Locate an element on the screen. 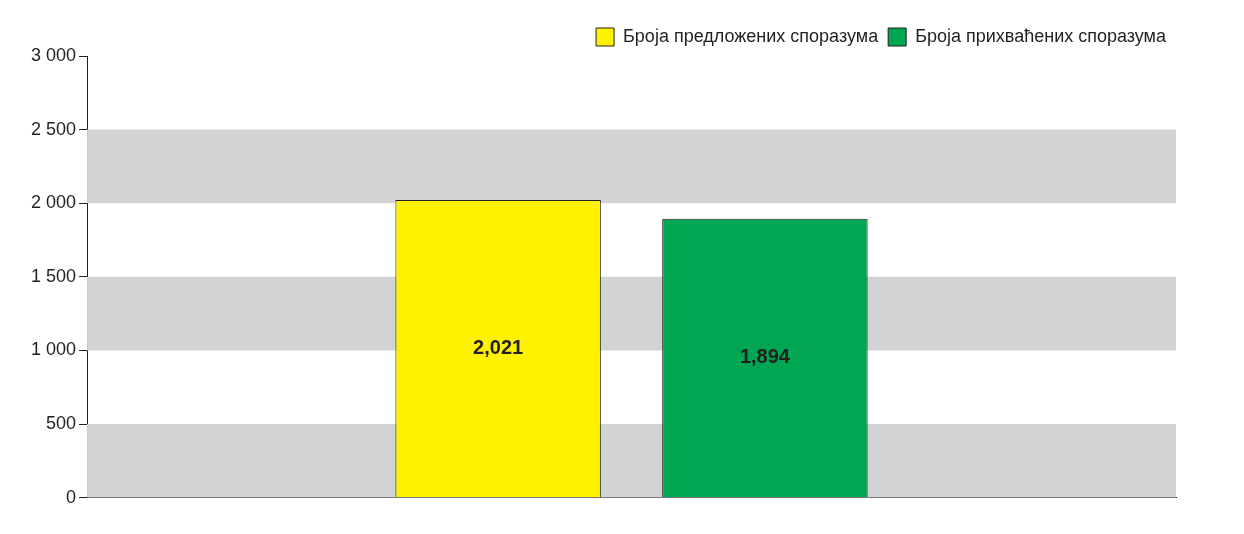 The width and height of the screenshot is (1244, 534). data-label: 2,021 is located at coordinates (498, 347).